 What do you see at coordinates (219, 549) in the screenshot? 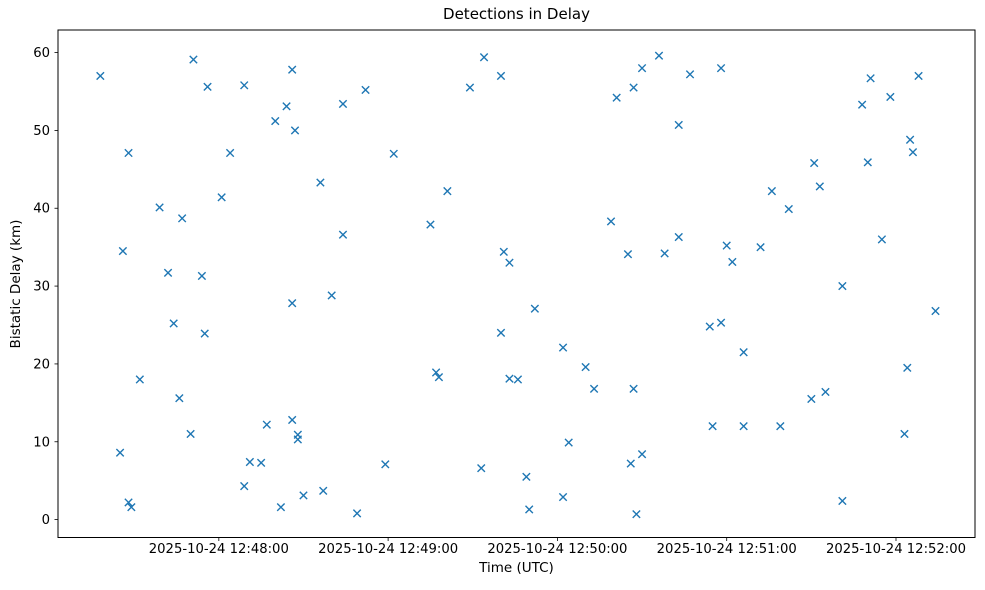
I see `x-tick-label: 2025-10-24 12:48:00` at bounding box center [219, 549].